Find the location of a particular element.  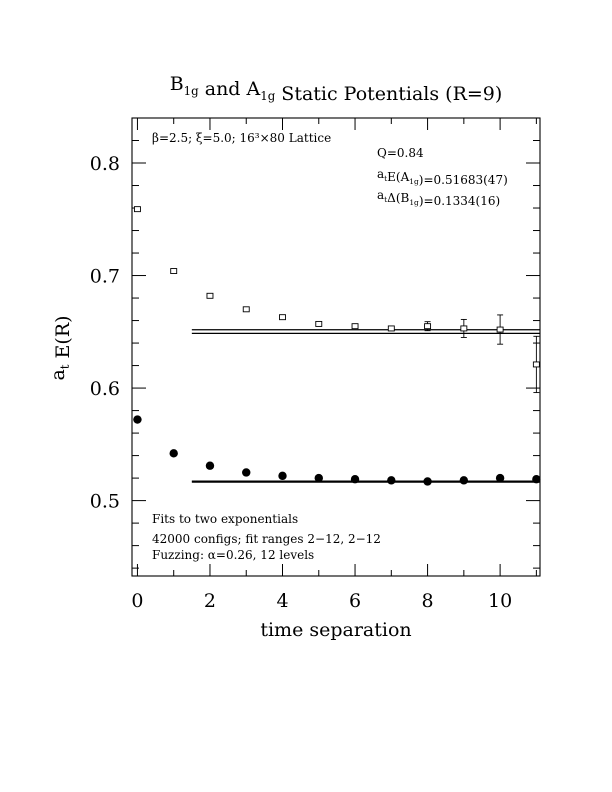

x-tick-label: 0 is located at coordinates (137, 601).